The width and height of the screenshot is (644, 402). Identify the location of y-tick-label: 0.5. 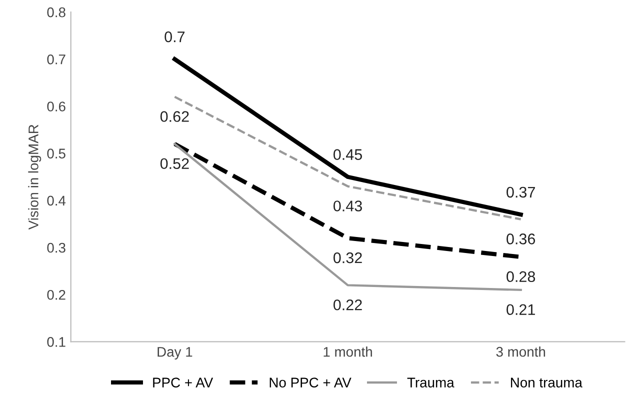
(56, 153).